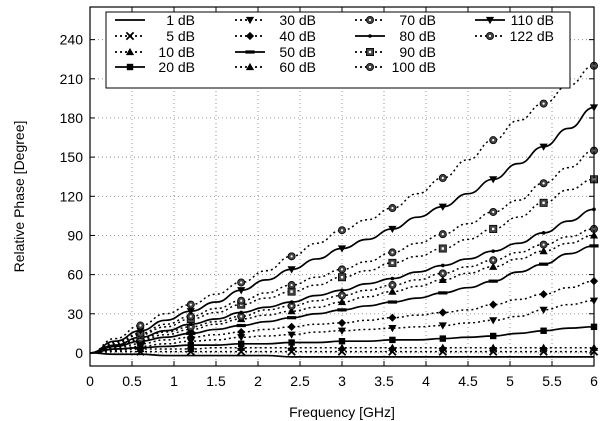 The width and height of the screenshot is (600, 421). I want to click on legend-item: 50 dB, so click(275, 52).